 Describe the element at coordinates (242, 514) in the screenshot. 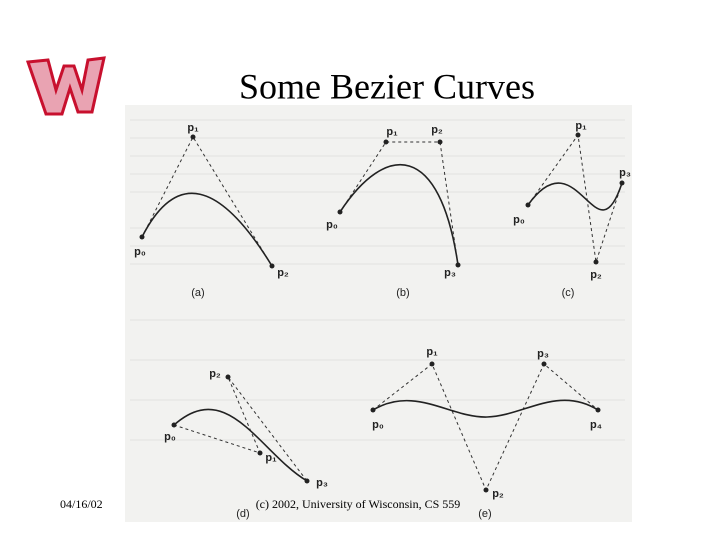

I see `caption: (d)` at that location.